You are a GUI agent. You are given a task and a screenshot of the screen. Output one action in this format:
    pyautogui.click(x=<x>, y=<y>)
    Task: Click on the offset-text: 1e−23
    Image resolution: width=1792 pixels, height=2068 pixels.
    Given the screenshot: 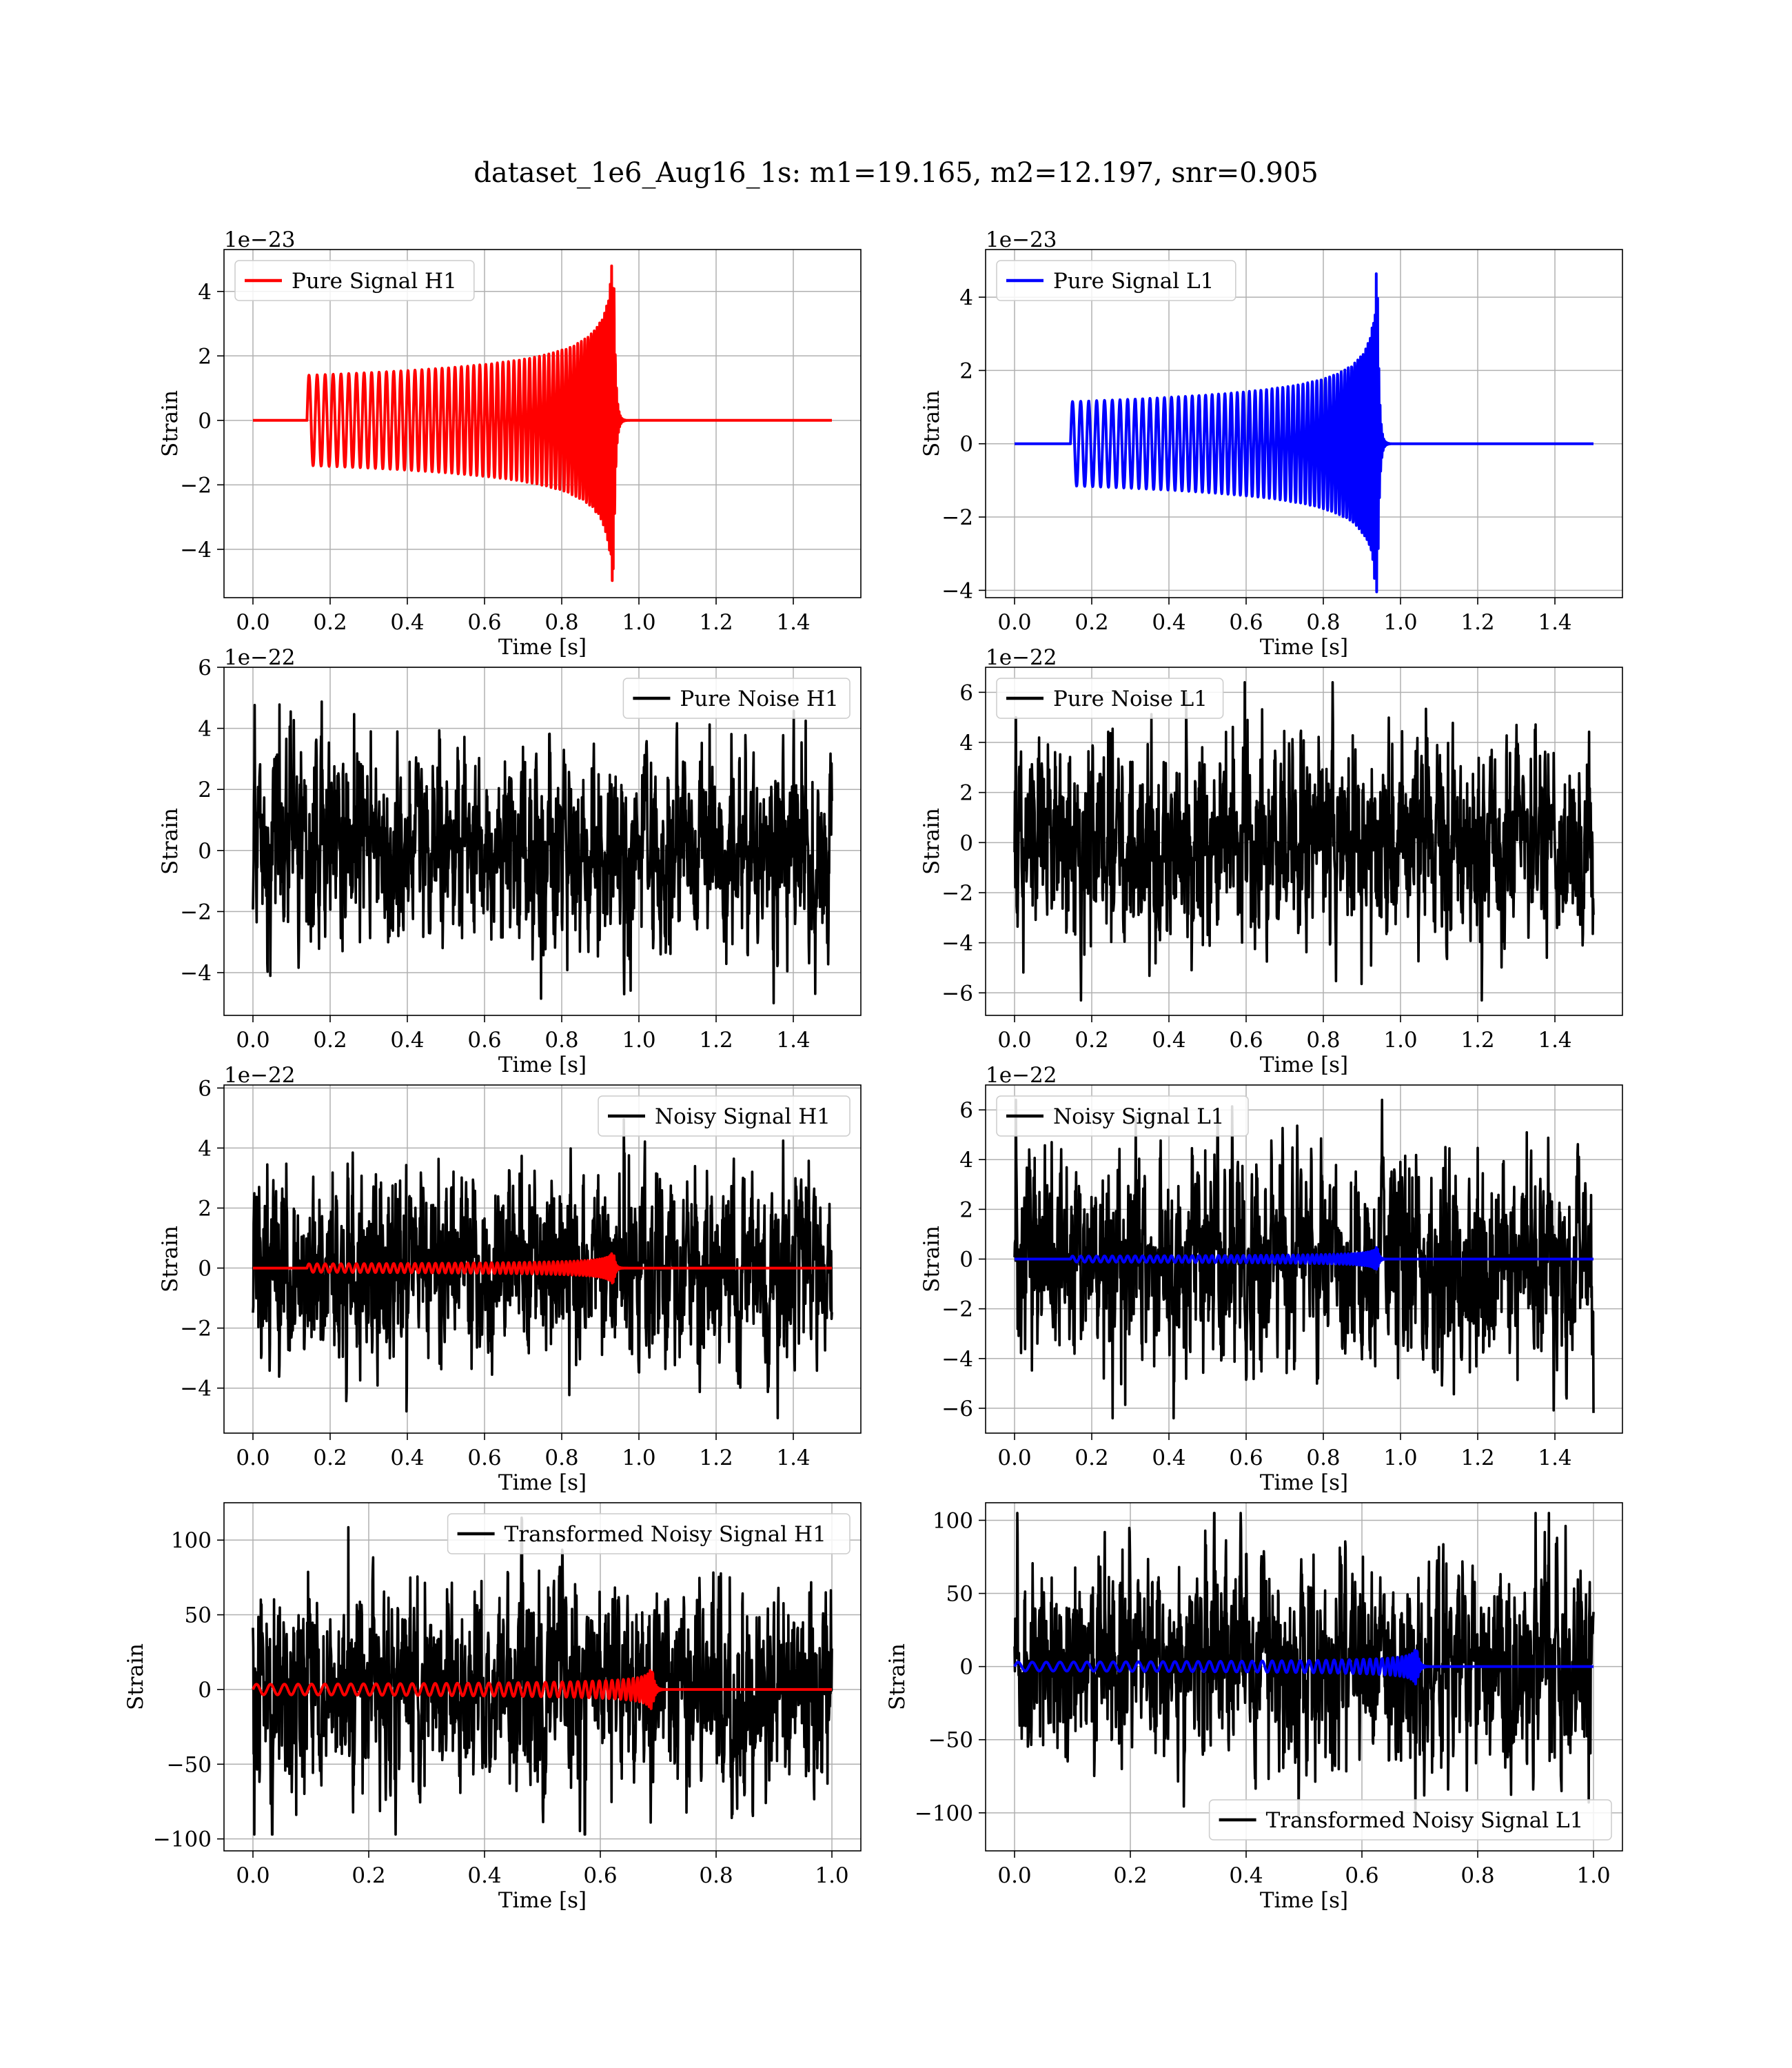 What is the action you would take?
    pyautogui.click(x=260, y=239)
    